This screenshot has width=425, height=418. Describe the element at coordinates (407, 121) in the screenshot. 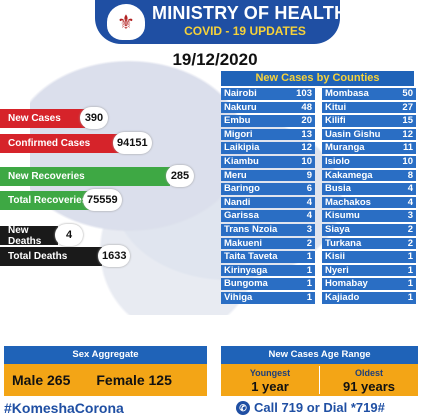

I see `county-value: 15` at that location.